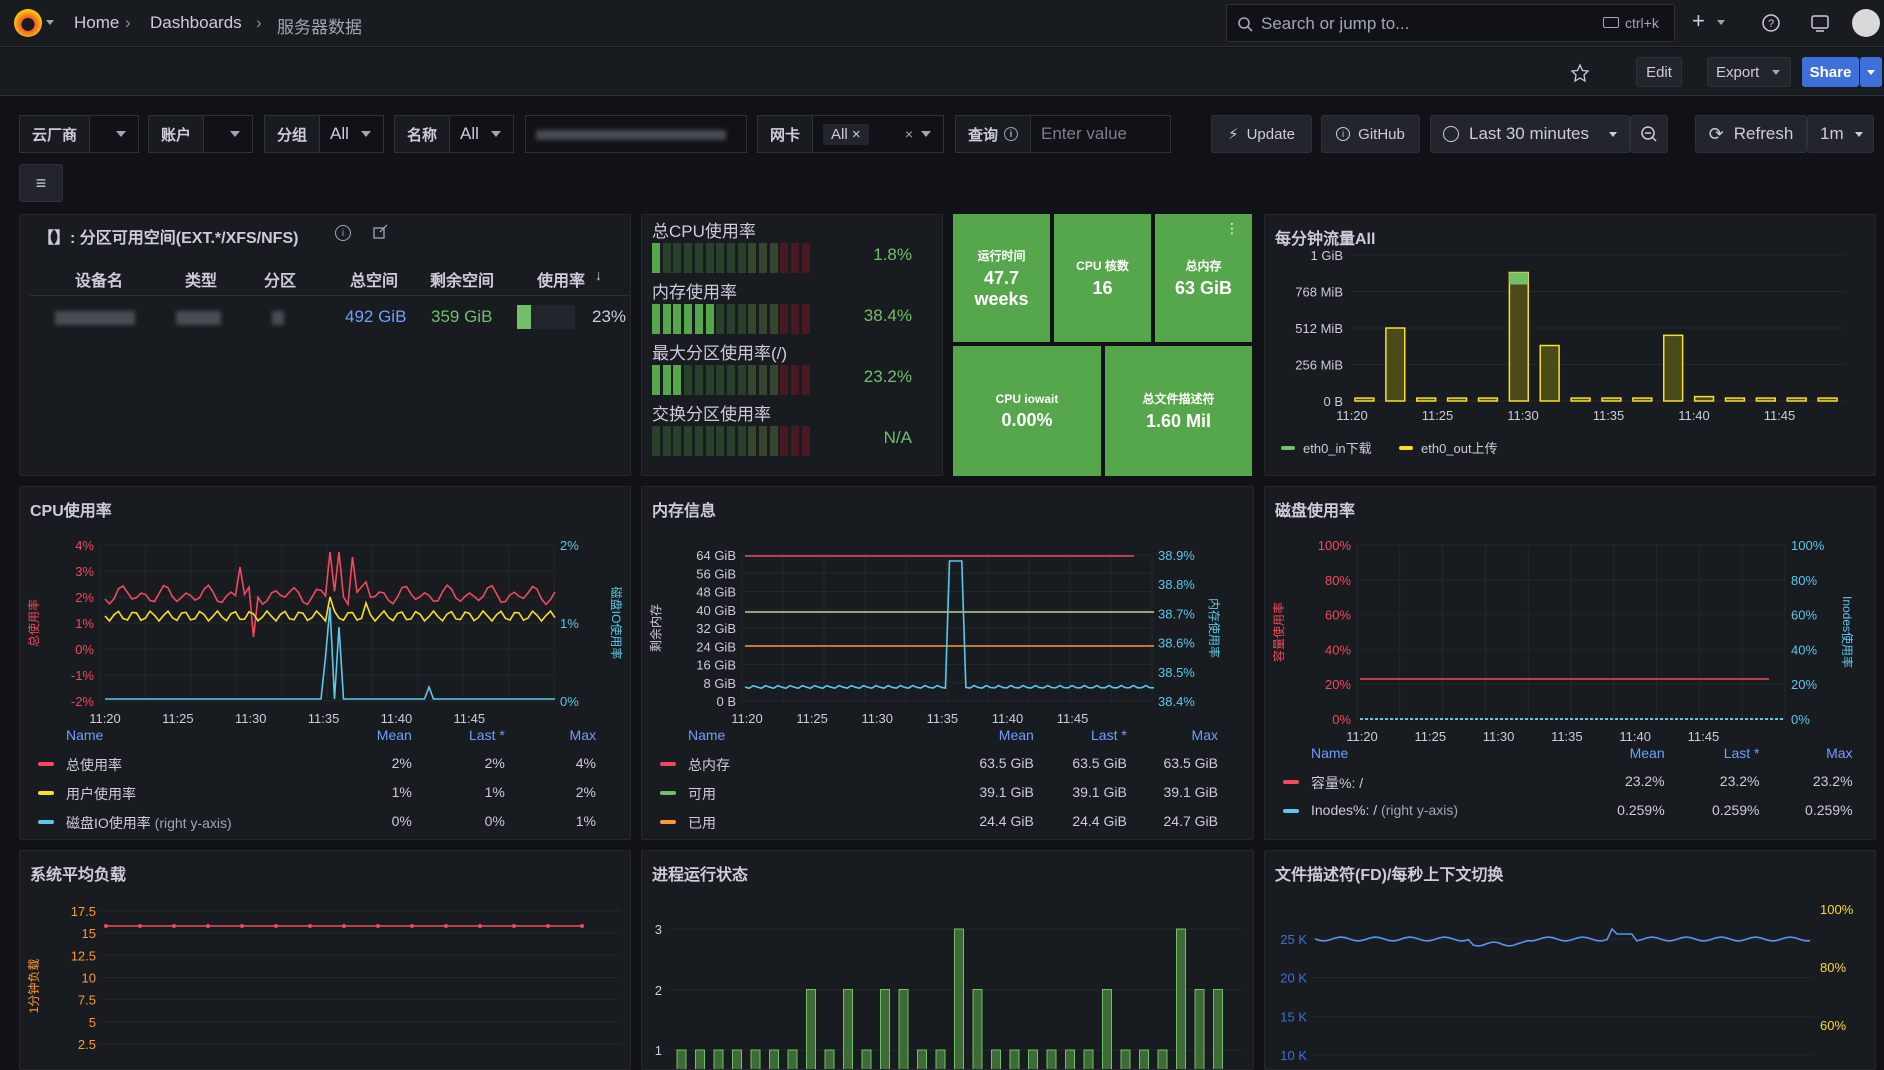  I want to click on star-icon, so click(1580, 73).